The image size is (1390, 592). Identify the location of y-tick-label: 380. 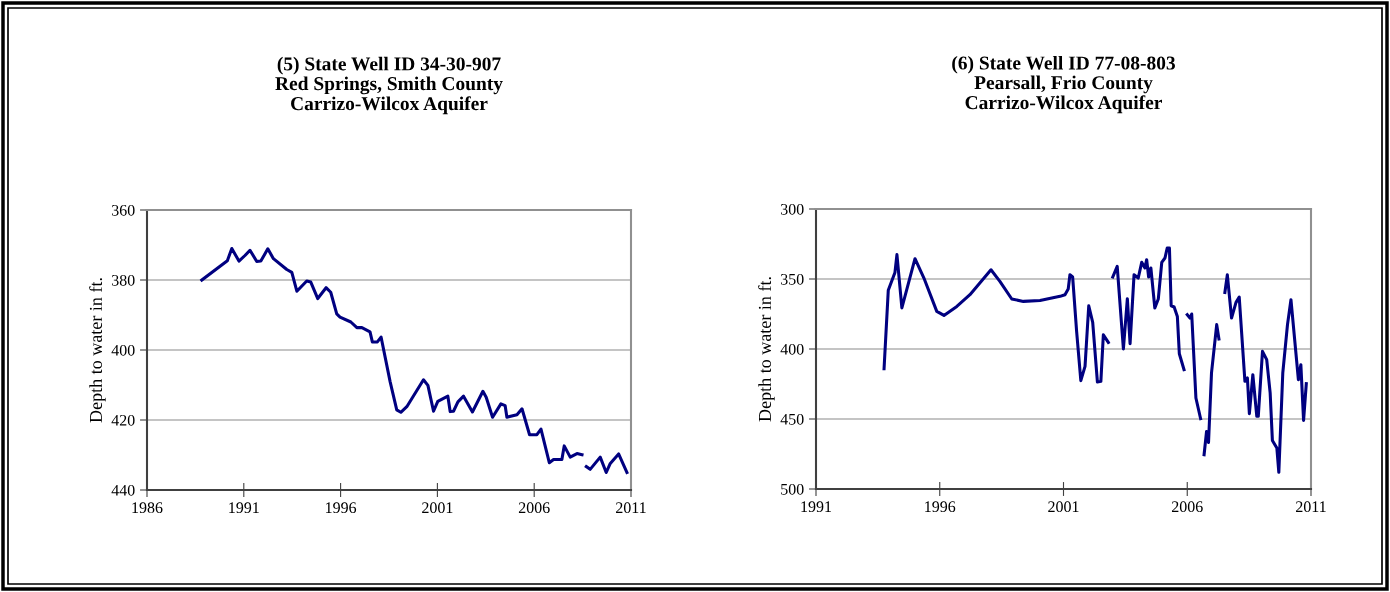
(123, 280).